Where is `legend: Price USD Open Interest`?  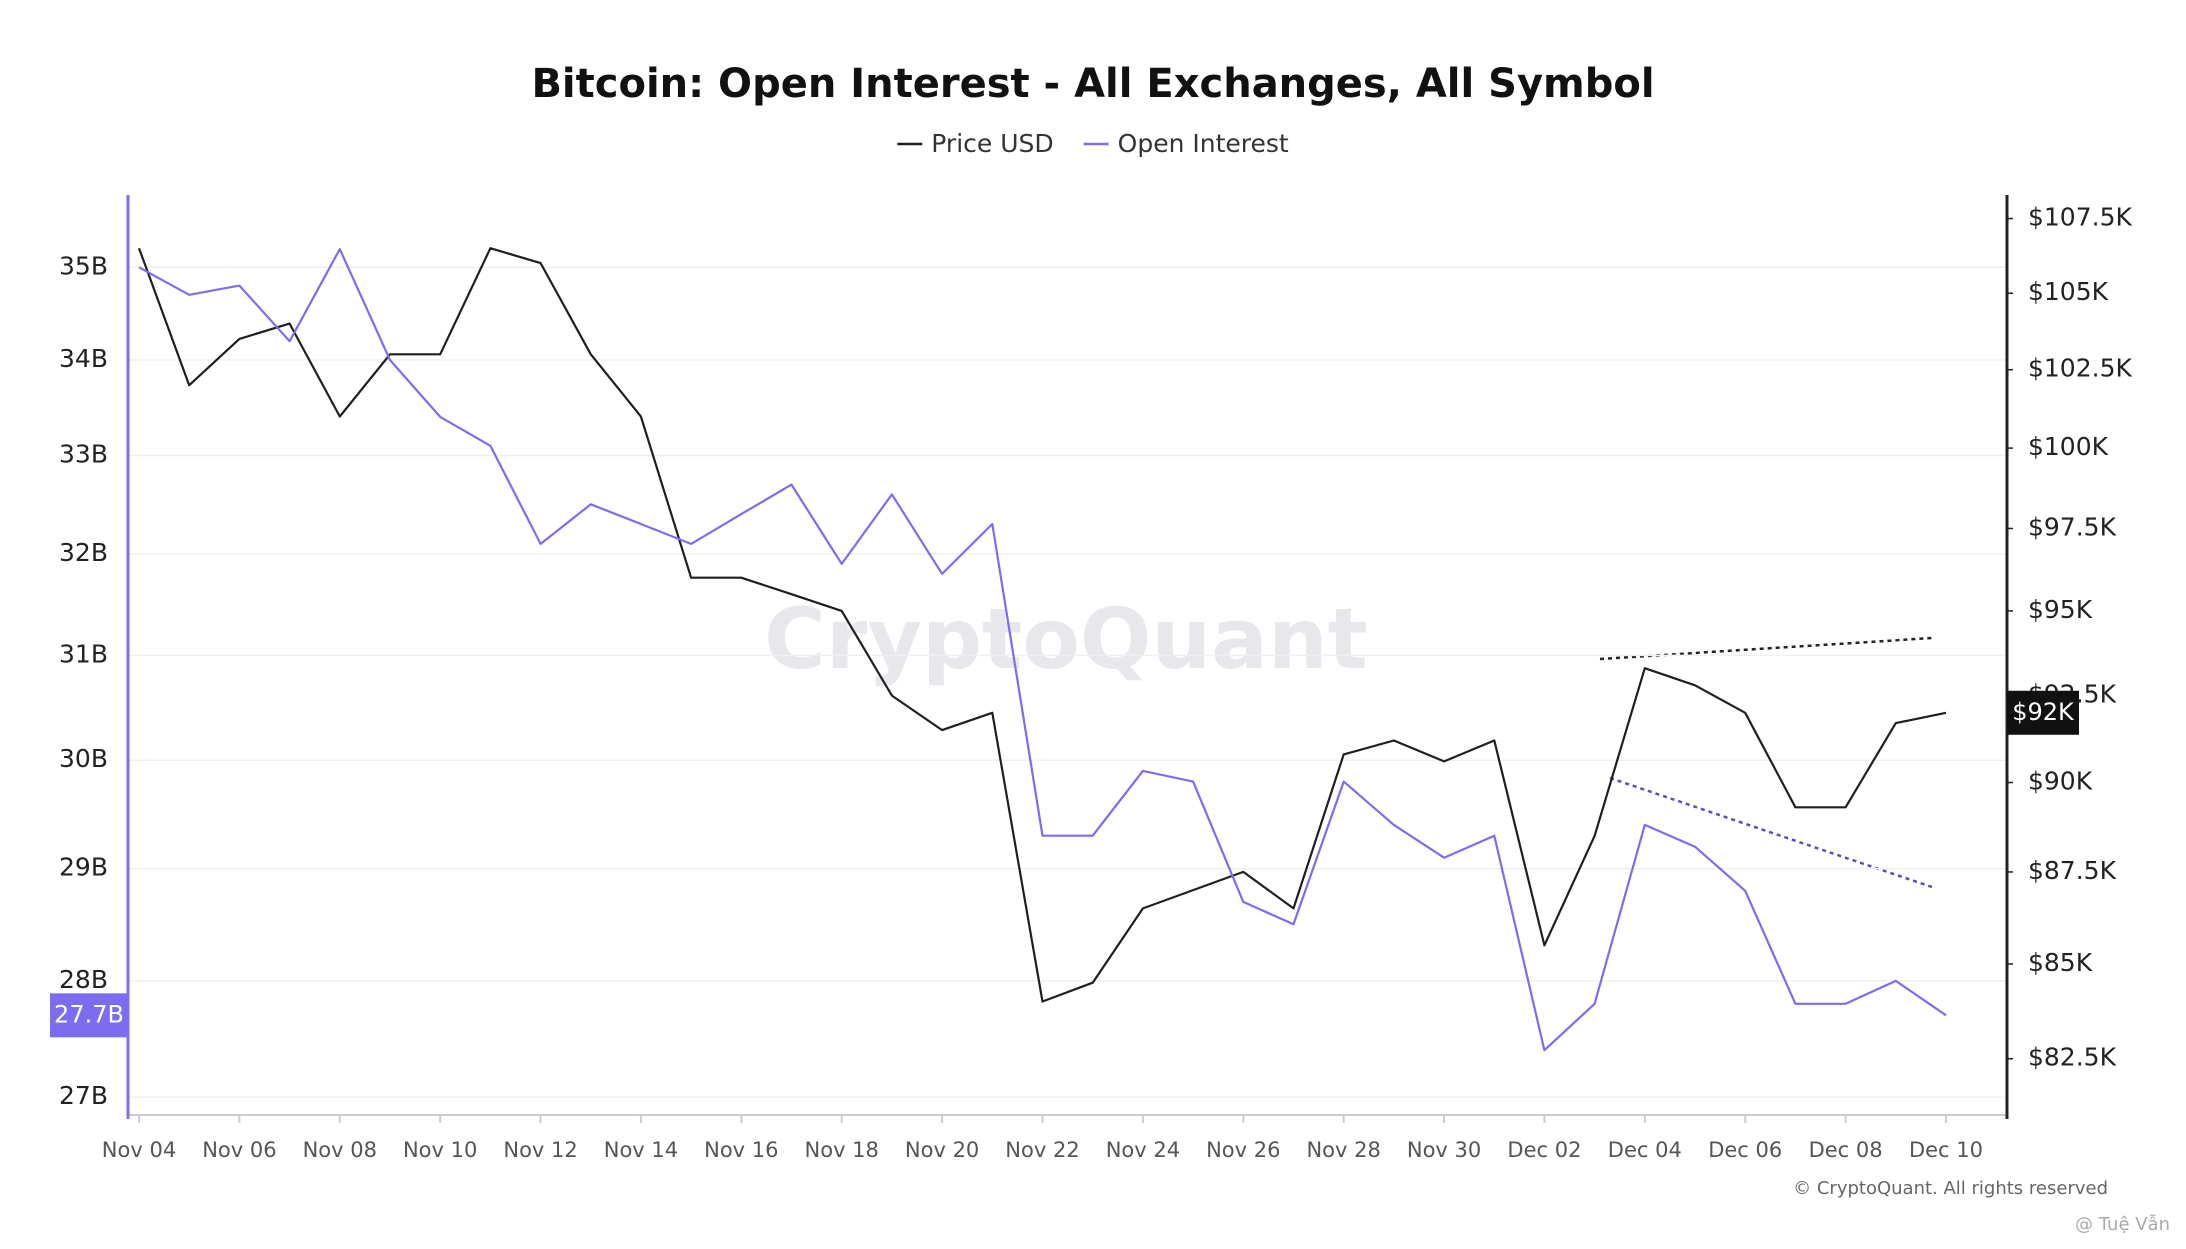 legend: Price USD Open Interest is located at coordinates (1093, 143).